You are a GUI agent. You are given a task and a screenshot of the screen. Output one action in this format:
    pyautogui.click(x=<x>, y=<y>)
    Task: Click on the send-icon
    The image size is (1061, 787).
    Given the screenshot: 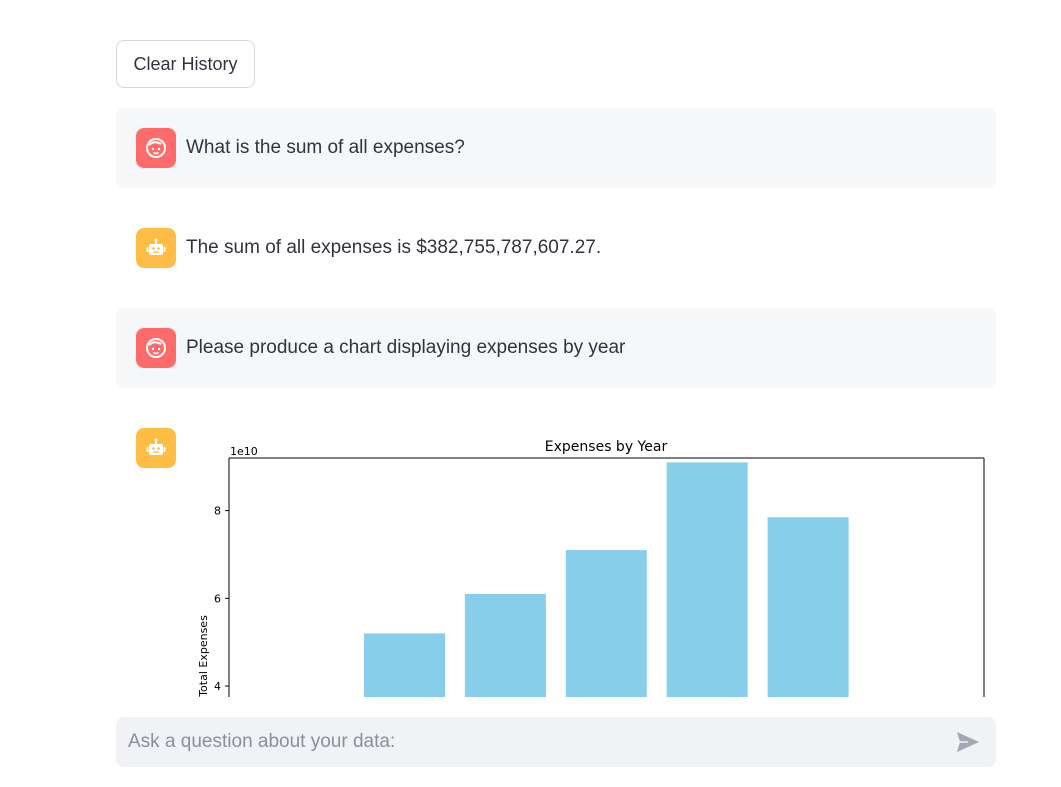 What is the action you would take?
    pyautogui.click(x=968, y=742)
    